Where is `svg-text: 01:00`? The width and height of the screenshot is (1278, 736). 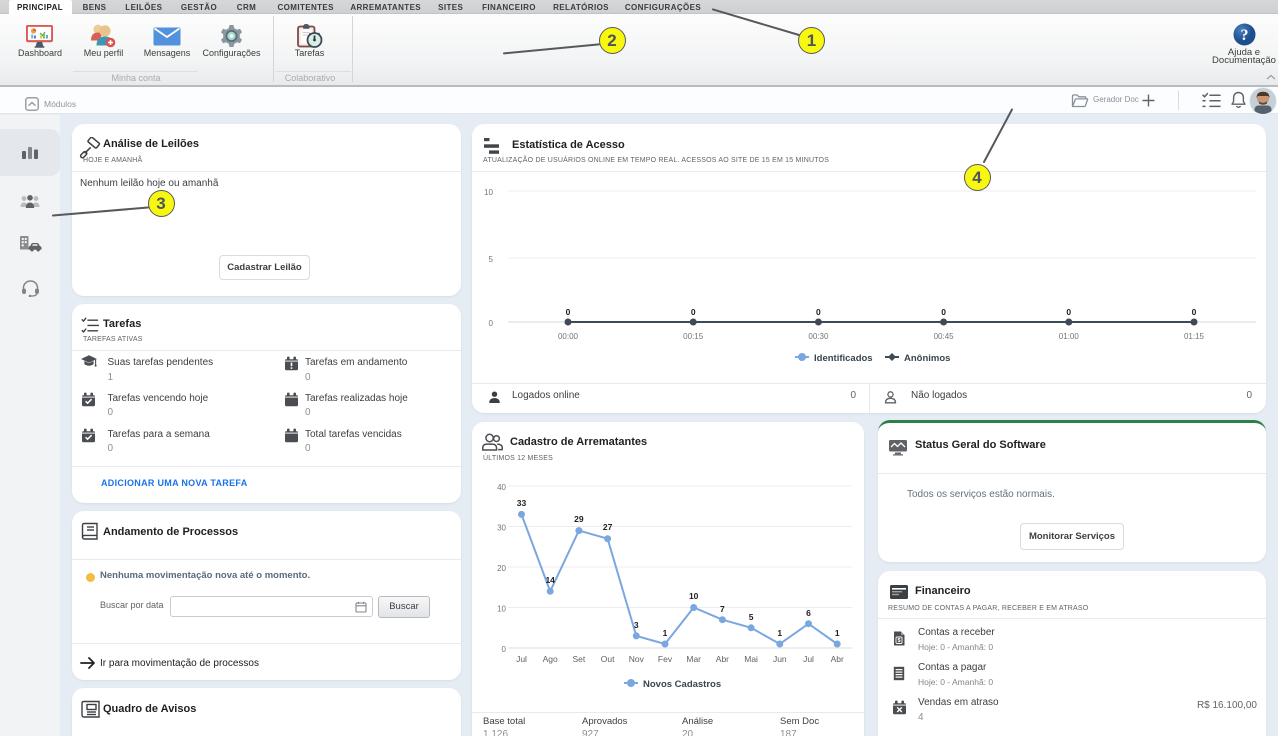 svg-text: 01:00 is located at coordinates (1069, 336).